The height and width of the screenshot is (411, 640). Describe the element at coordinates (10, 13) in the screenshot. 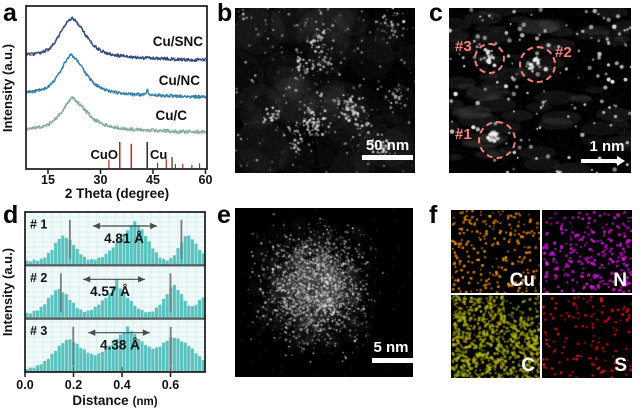

I see `panel-letter-a: a` at that location.